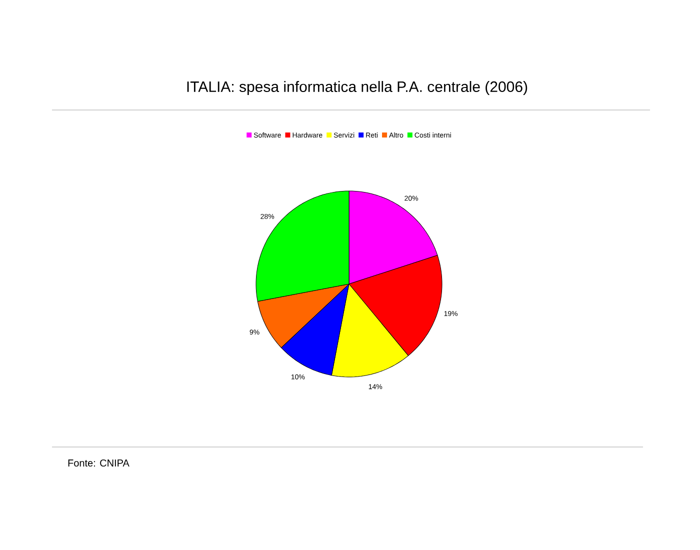 Image resolution: width=700 pixels, height=550 pixels. I want to click on chart-title: ITALIA: spesa informatica nella P.A. centrale (2006), so click(357, 88).